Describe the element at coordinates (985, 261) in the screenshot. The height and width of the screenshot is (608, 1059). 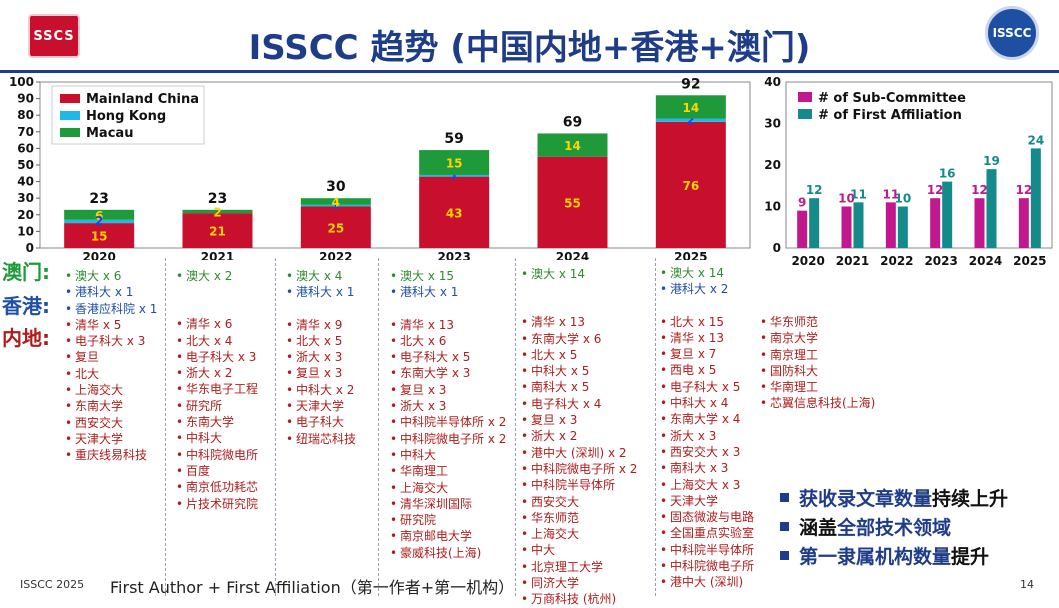
I see `x-tick-label: 2024` at that location.